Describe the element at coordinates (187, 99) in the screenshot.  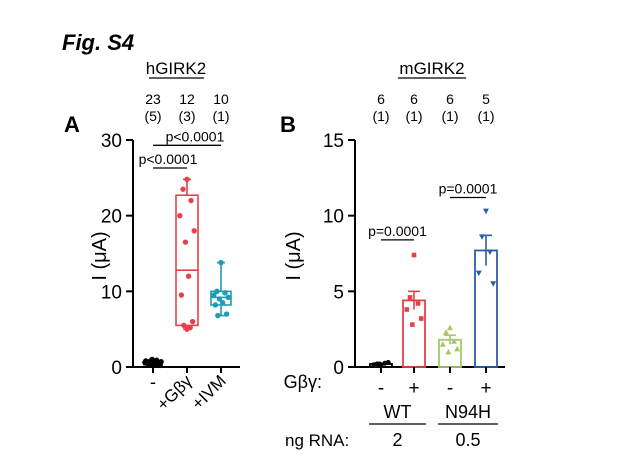
I see `panel-a-n-cells: 12` at that location.